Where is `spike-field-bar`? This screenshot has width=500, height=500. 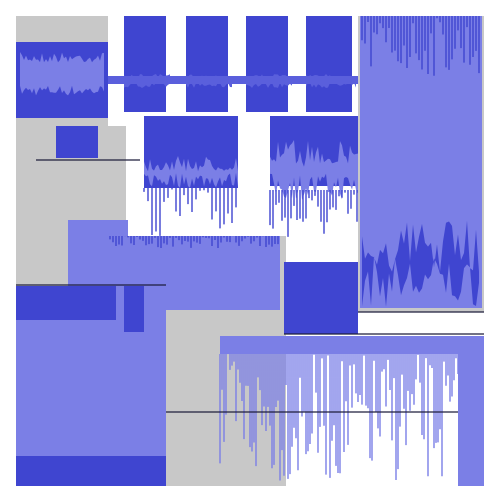 spike-field-bar is located at coordinates (352, 345).